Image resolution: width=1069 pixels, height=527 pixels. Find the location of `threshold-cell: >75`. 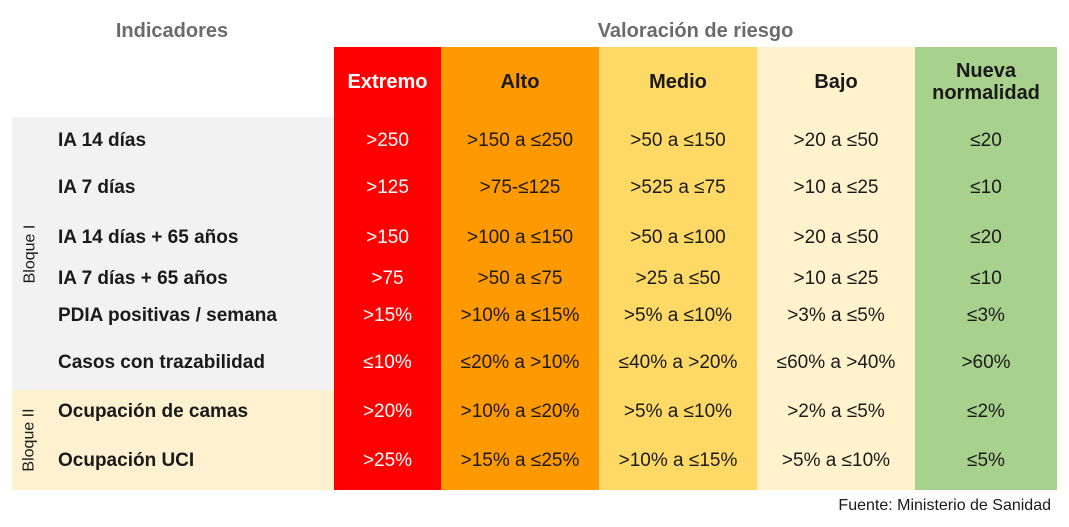

threshold-cell: >75 is located at coordinates (387, 278).